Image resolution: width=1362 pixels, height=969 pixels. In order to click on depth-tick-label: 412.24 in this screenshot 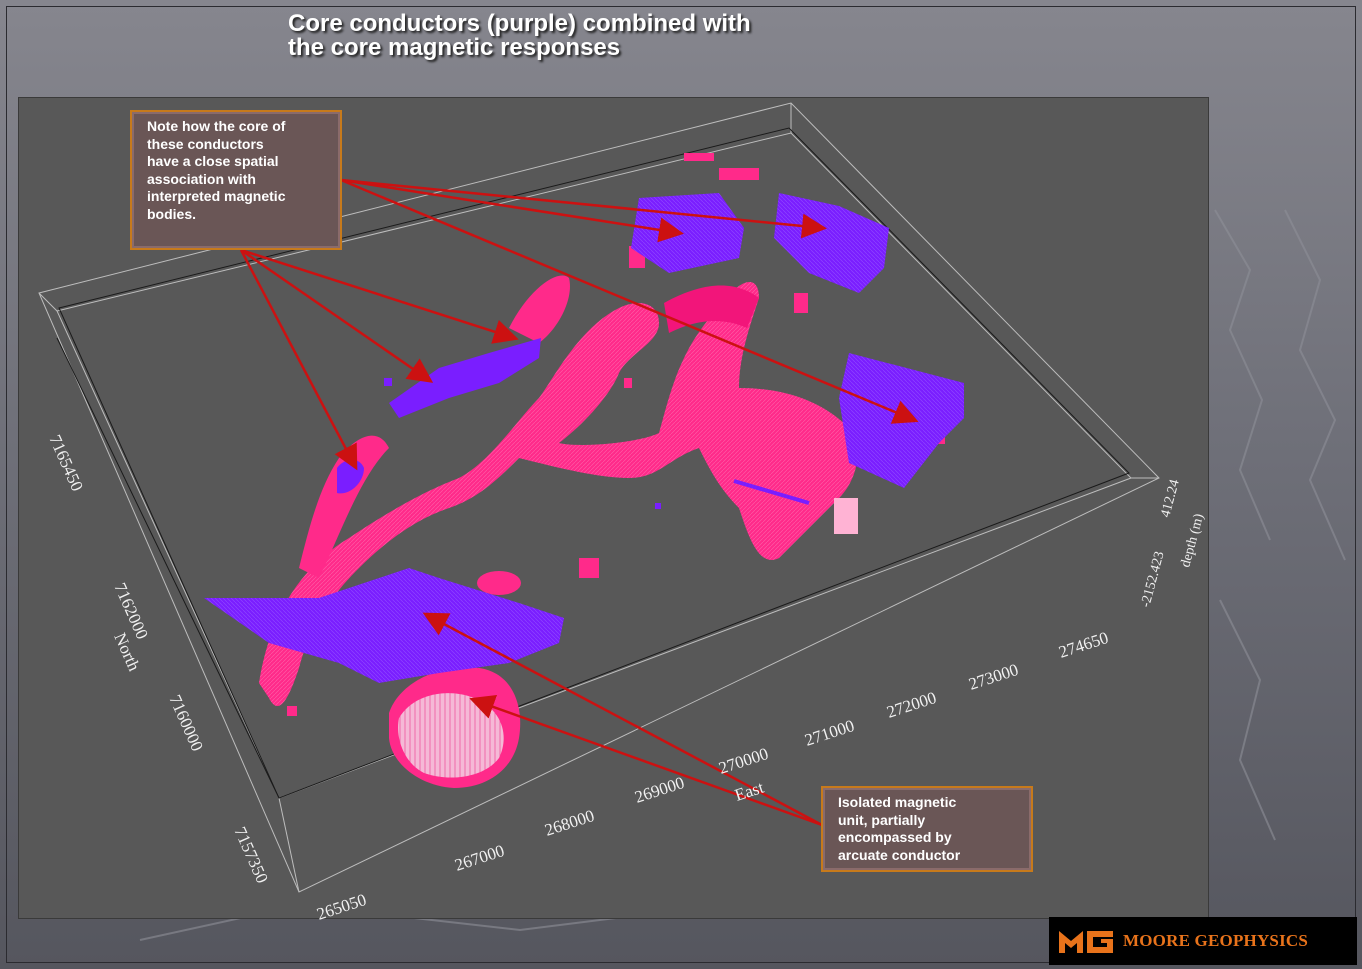, I will do `click(1170, 498)`.